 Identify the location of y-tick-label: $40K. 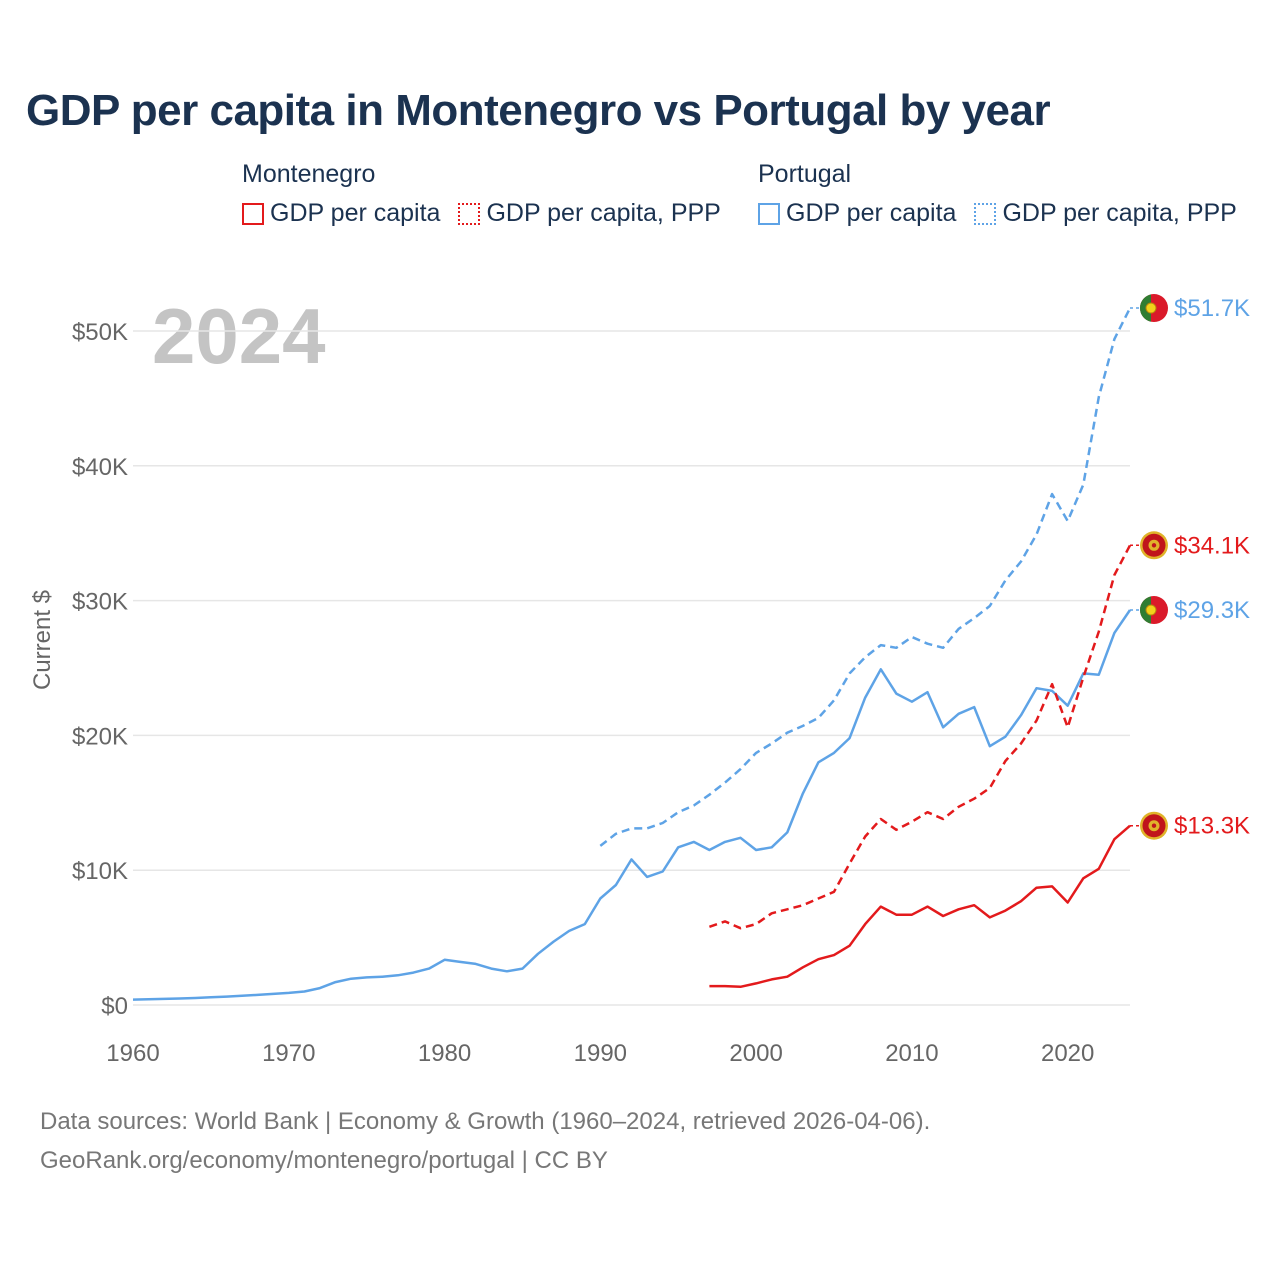
(100, 467).